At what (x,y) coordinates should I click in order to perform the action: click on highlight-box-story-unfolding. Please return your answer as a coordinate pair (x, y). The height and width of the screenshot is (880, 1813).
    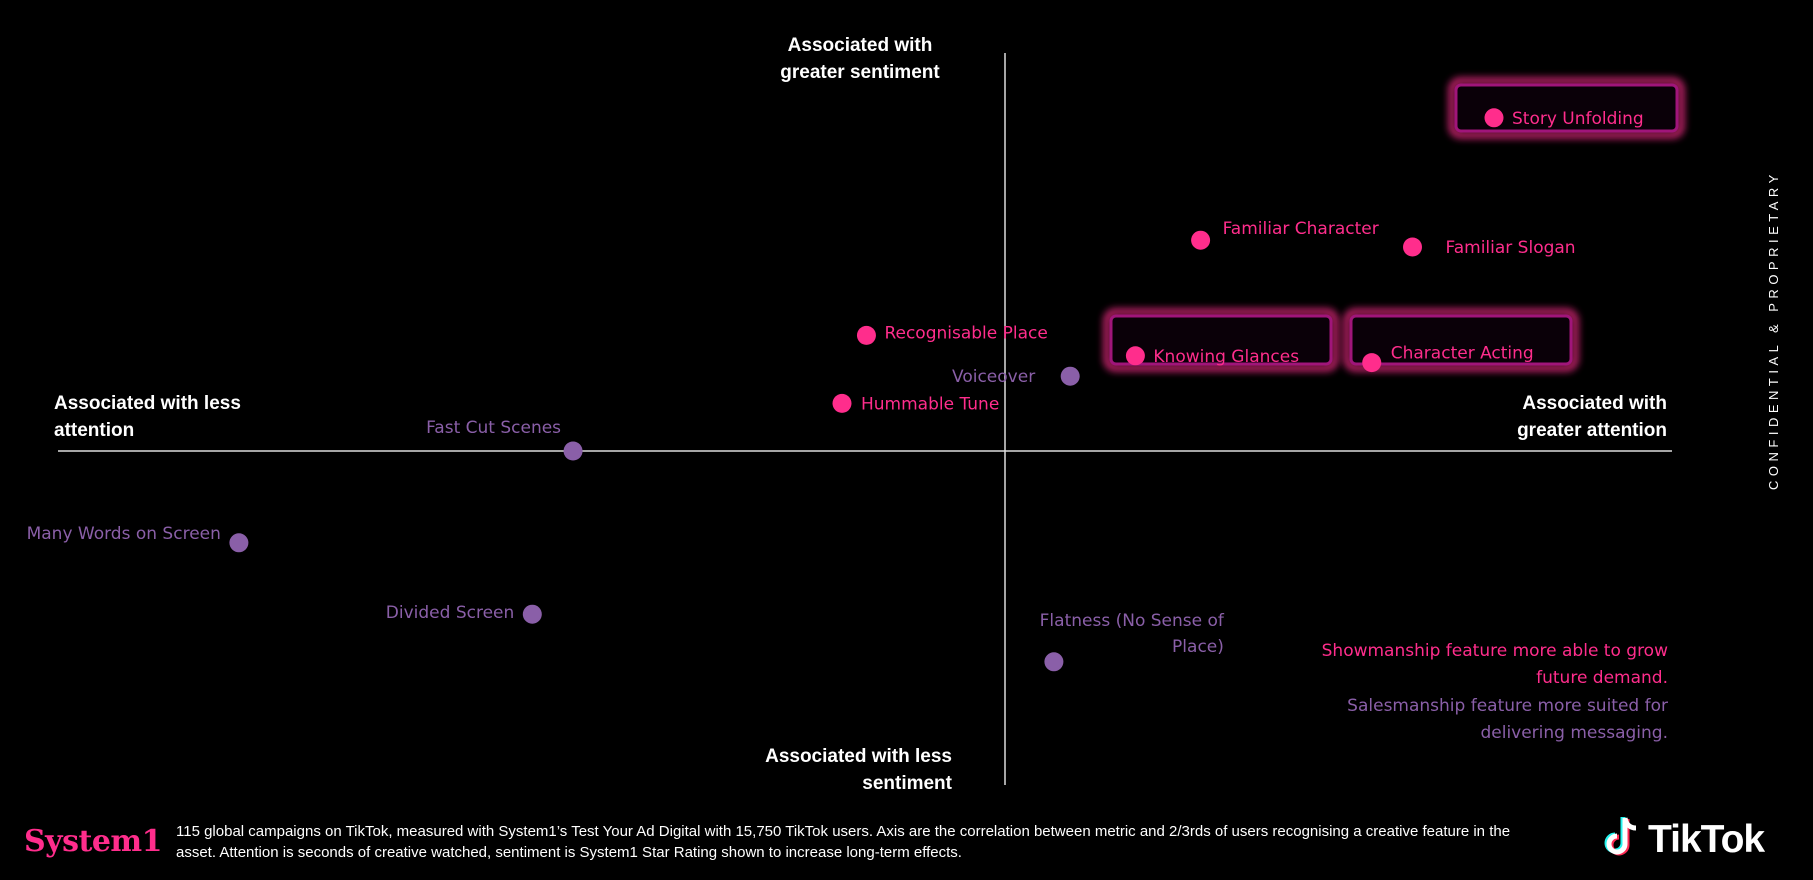
    Looking at the image, I should click on (1566, 108).